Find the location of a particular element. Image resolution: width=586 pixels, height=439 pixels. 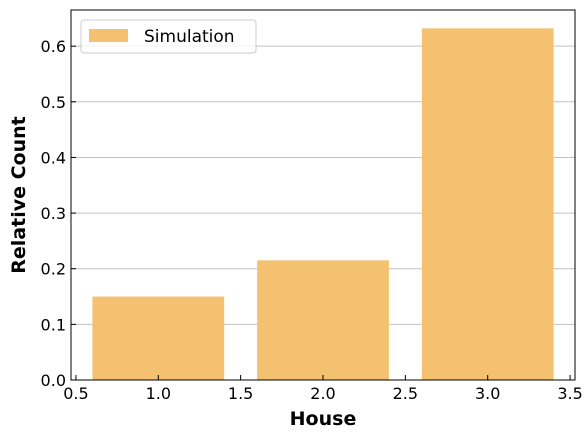

y-tick-label-0: 0.0 is located at coordinates (53, 380).